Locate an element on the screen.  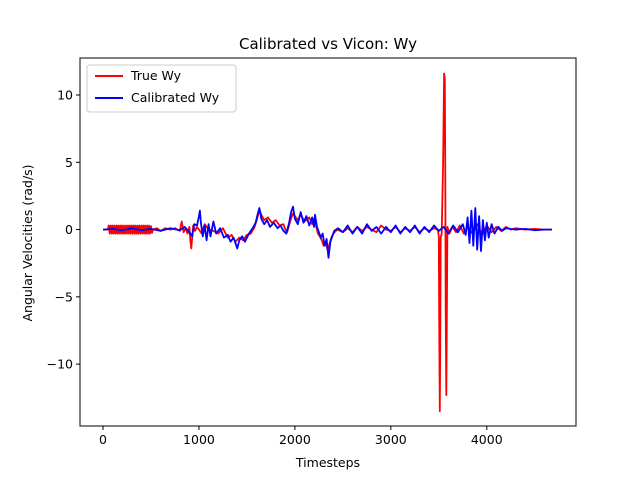
x-tick-label: 1000 is located at coordinates (199, 439).